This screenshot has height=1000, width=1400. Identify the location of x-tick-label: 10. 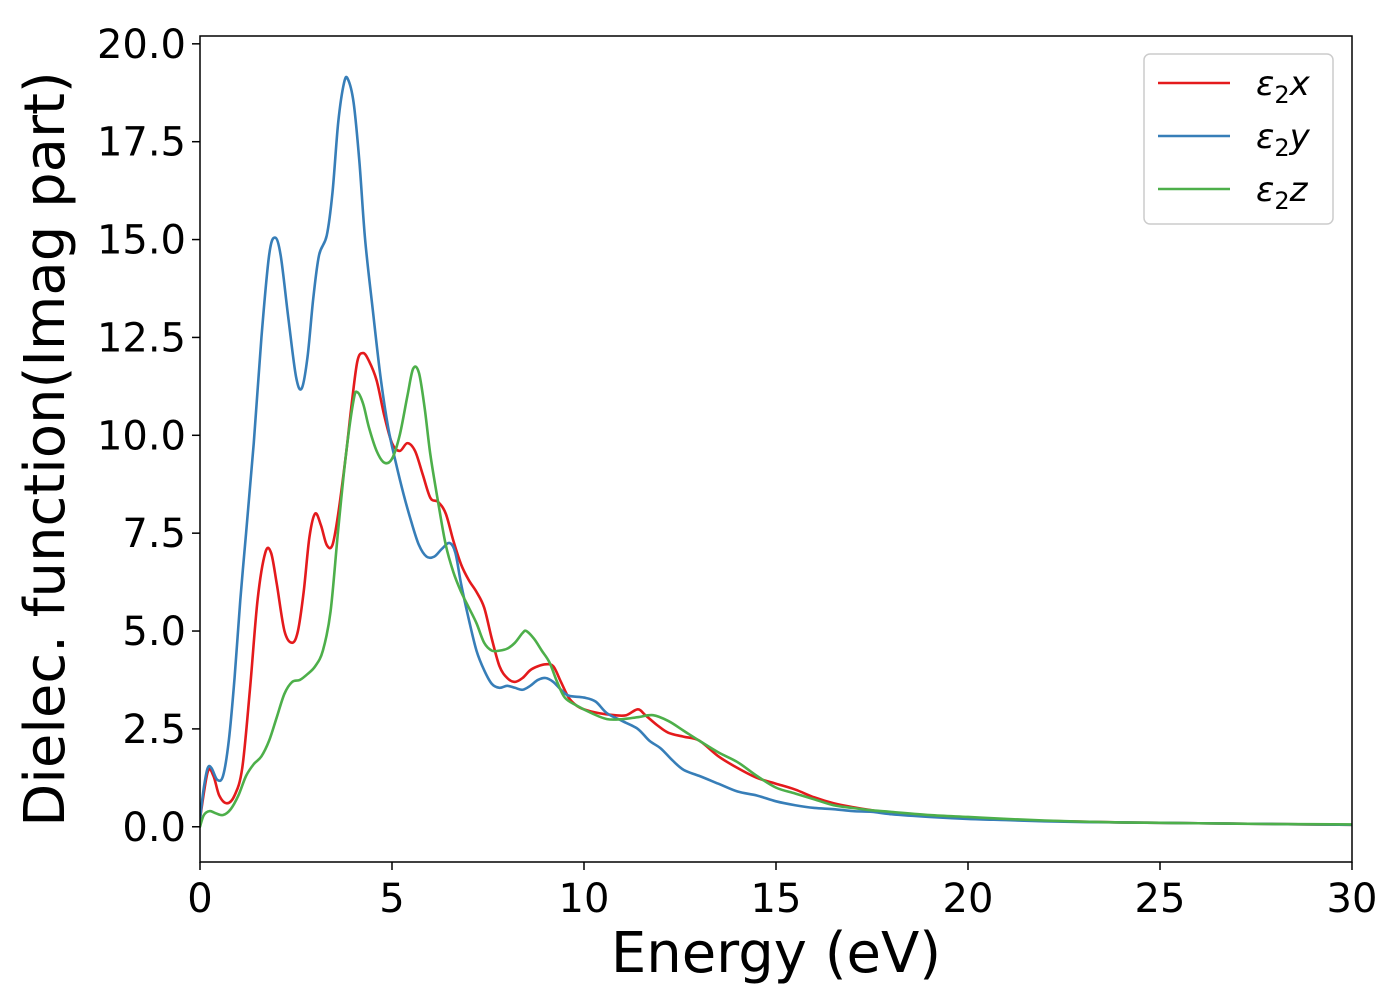
(584, 899).